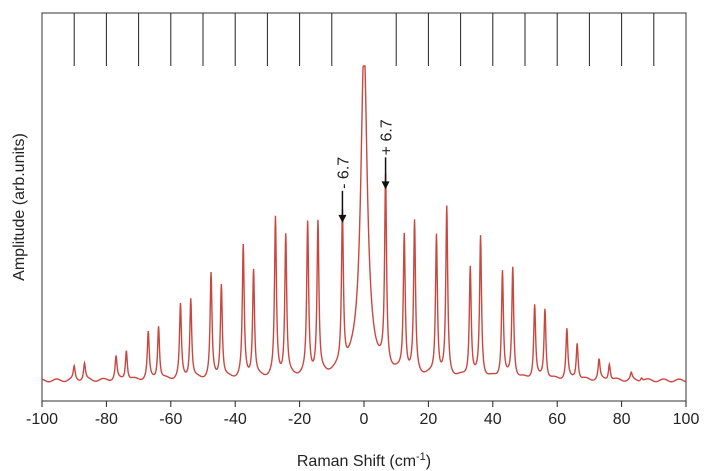 This screenshot has height=471, width=707. What do you see at coordinates (364, 419) in the screenshot?
I see `x-tick-label: 0` at bounding box center [364, 419].